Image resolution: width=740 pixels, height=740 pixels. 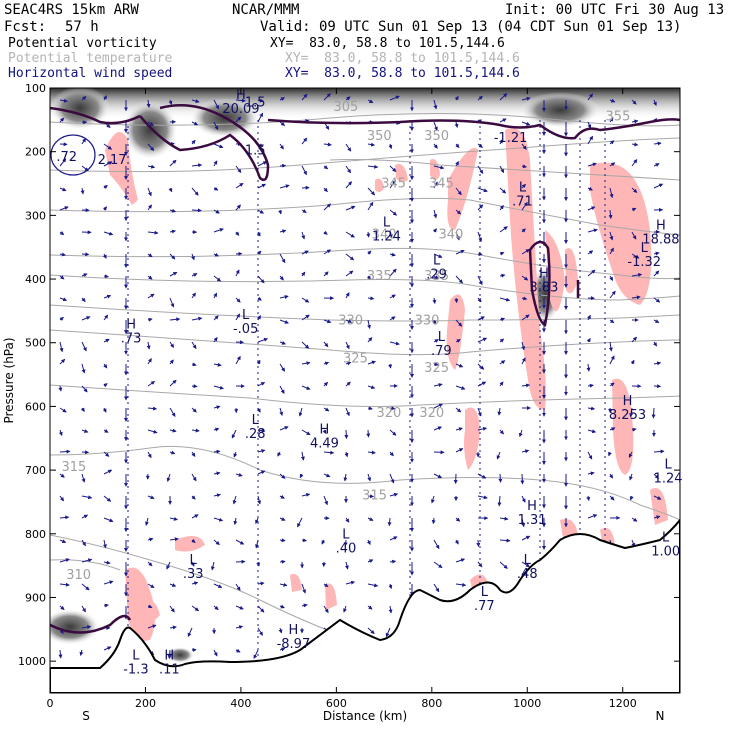 What do you see at coordinates (388, 413) in the screenshot?
I see `theta-label: 320` at bounding box center [388, 413].